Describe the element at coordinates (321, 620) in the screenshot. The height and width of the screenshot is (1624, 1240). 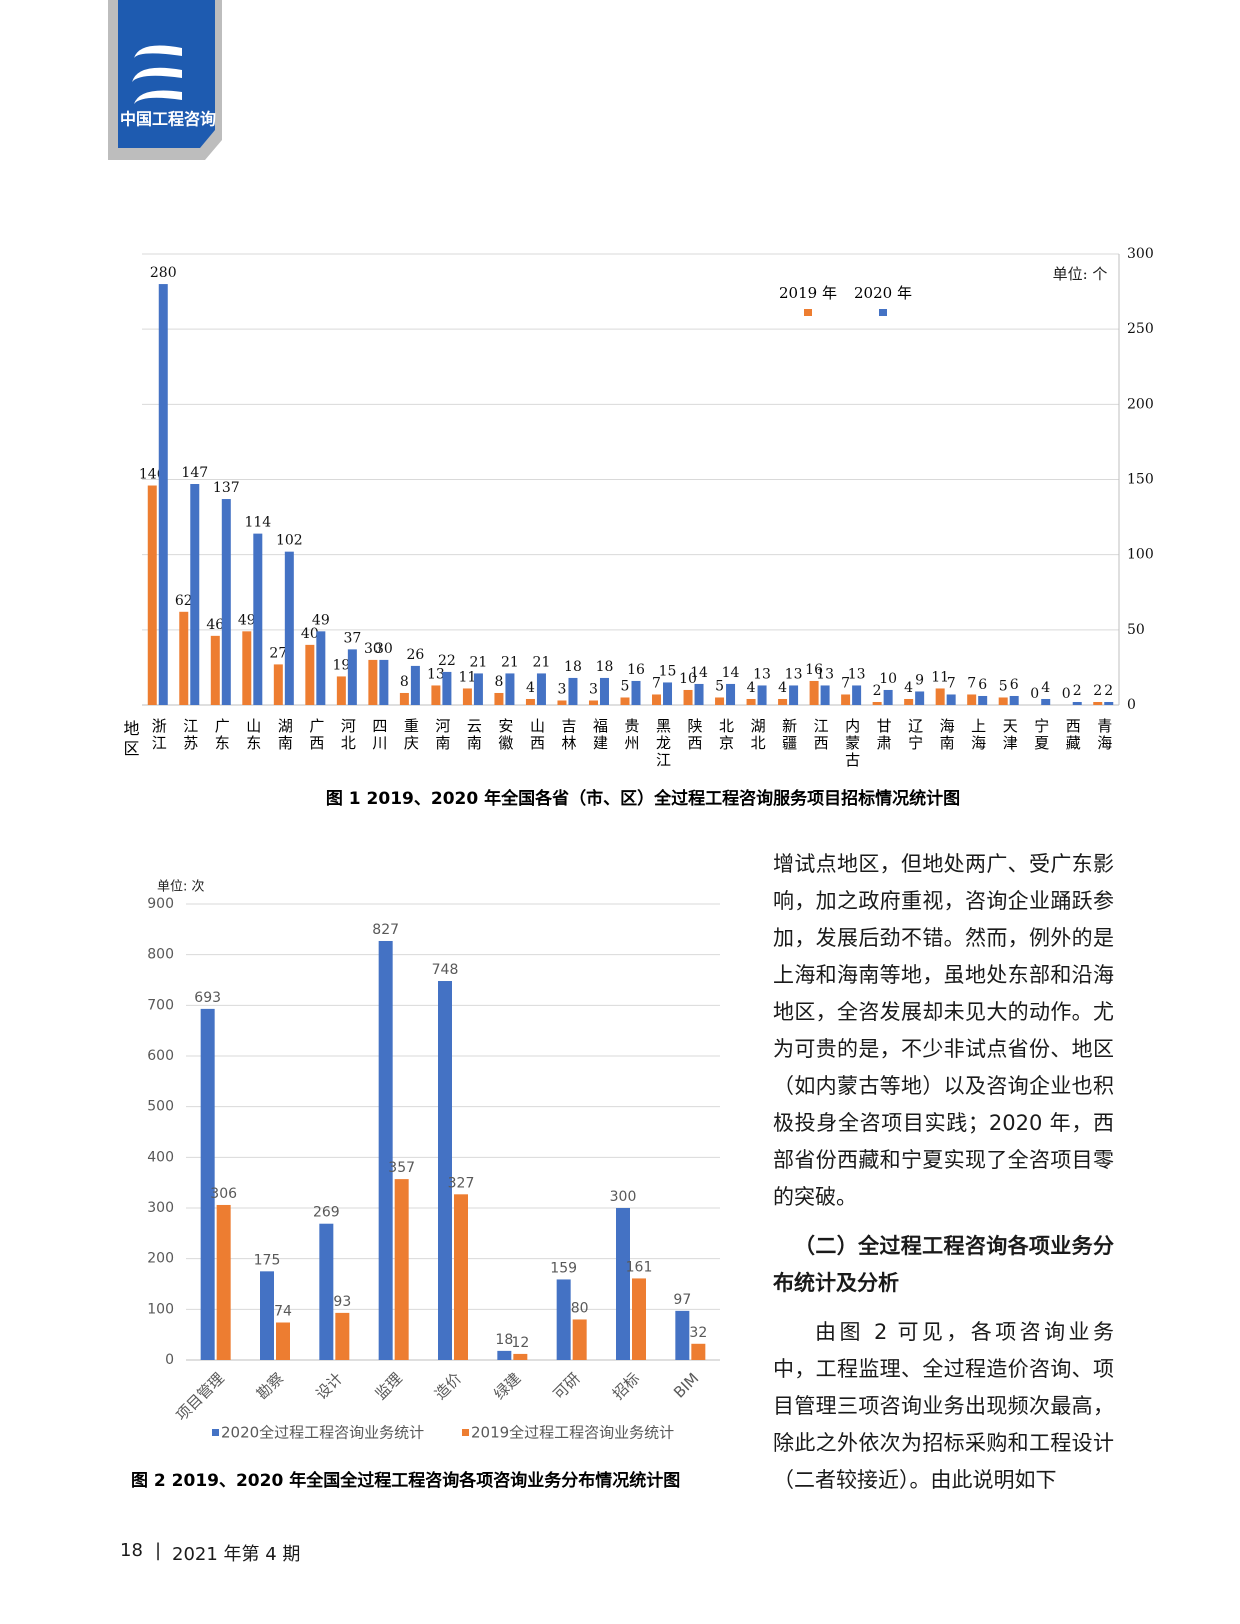
I see `data-label: 49` at that location.